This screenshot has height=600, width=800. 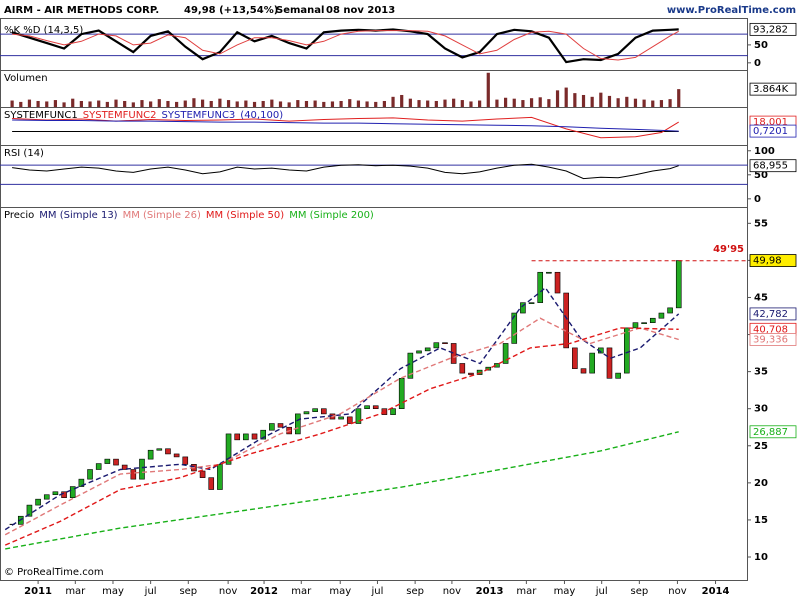 I want to click on last-price: 49,98 (+13,54%), so click(x=231, y=10).